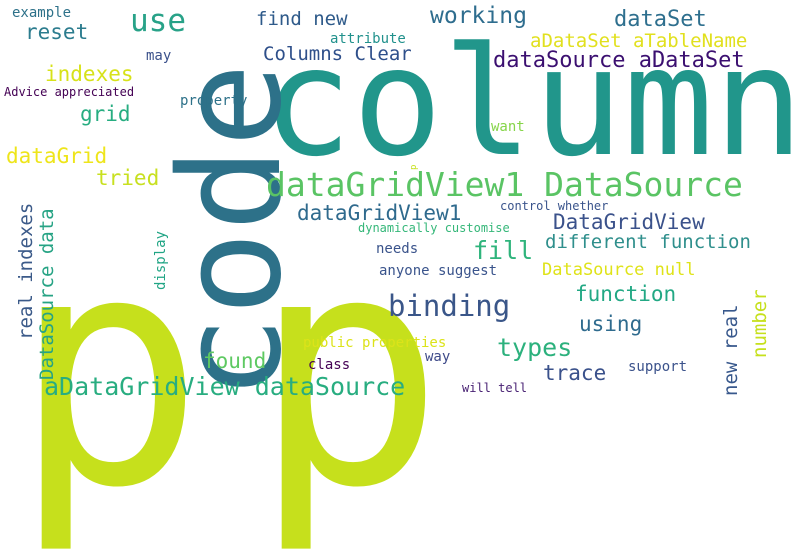 The image size is (800, 558). I want to click on word-attribute: attribute, so click(368, 39).